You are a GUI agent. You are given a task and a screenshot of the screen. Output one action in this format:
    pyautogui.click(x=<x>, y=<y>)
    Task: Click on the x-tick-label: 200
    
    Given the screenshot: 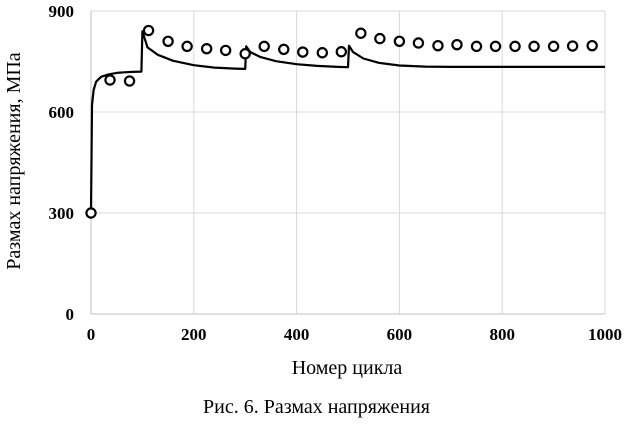 What is the action you would take?
    pyautogui.click(x=194, y=334)
    